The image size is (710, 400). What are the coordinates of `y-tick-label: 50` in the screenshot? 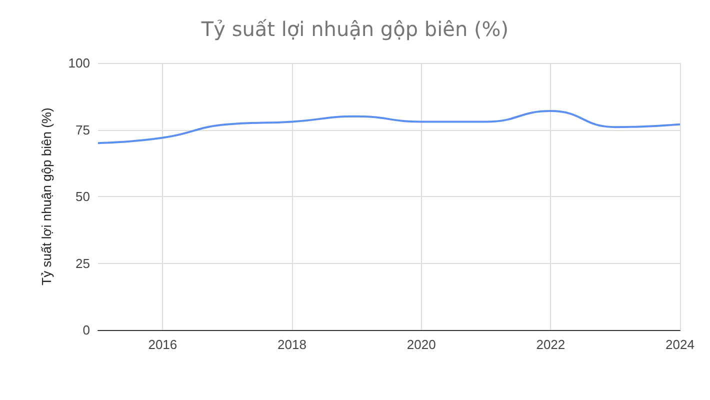 It's located at (83, 196).